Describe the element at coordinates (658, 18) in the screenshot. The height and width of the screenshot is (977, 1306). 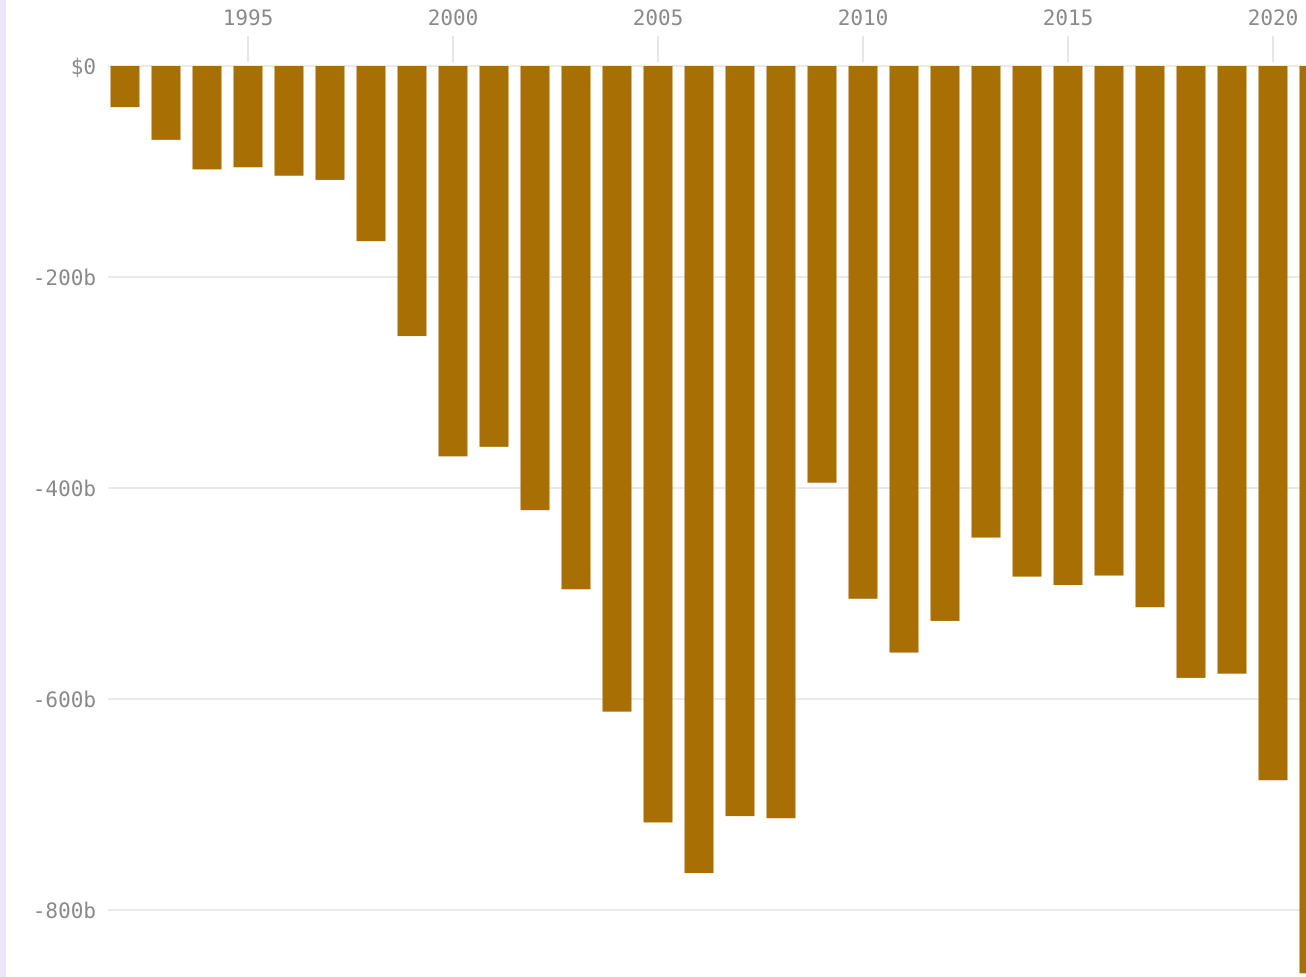
I see `x-tick-label: 2005` at that location.